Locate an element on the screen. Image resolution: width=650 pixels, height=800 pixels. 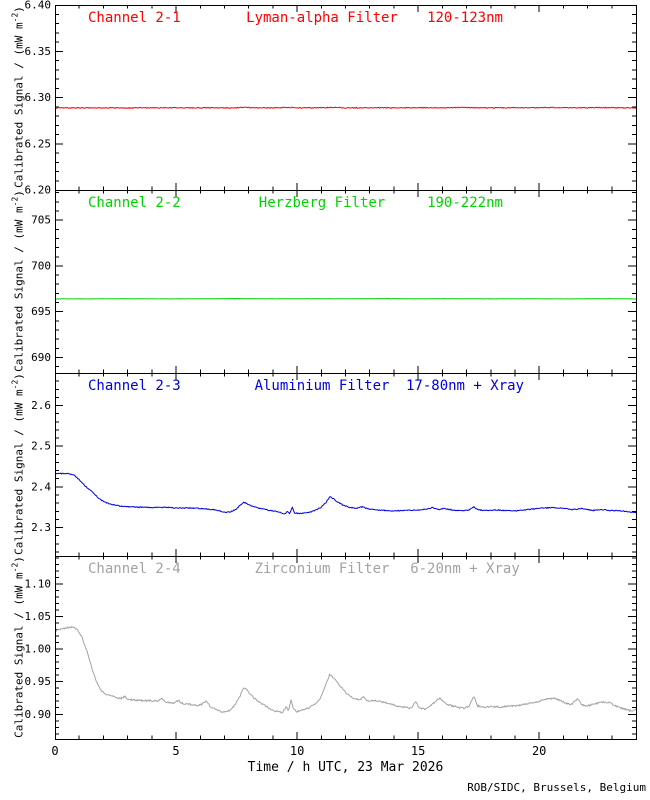
panel1-wavelength-label: 120-123nm is located at coordinates (465, 18).